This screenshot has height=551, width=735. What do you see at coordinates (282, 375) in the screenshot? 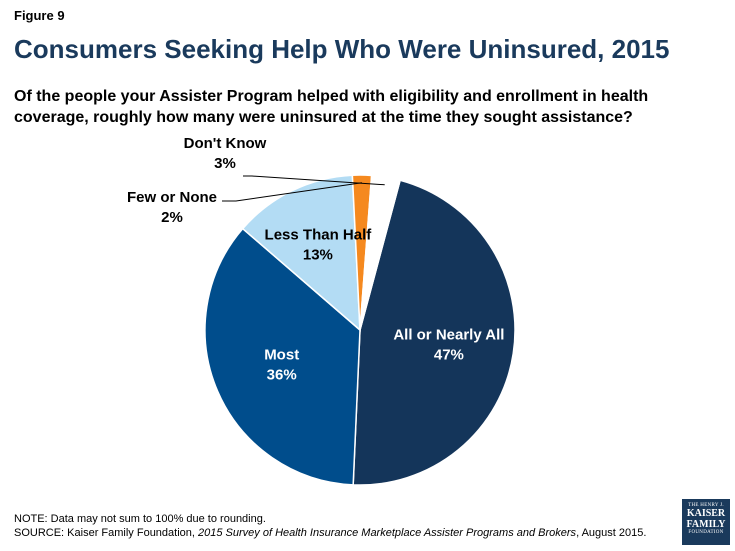
I see `slice-value-most: 36%` at bounding box center [282, 375].